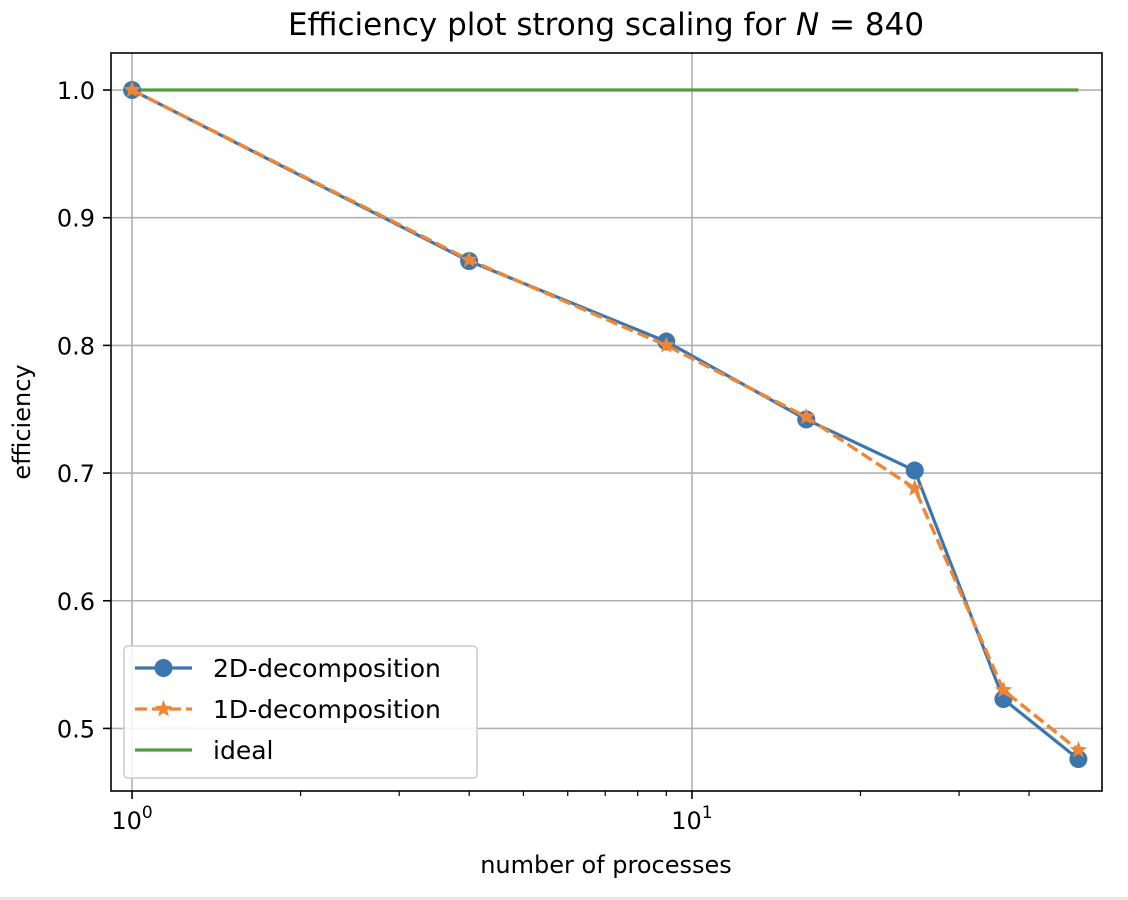 Image resolution: width=1128 pixels, height=900 pixels. Describe the element at coordinates (76, 729) in the screenshot. I see `y-tick-label: 0.5` at that location.